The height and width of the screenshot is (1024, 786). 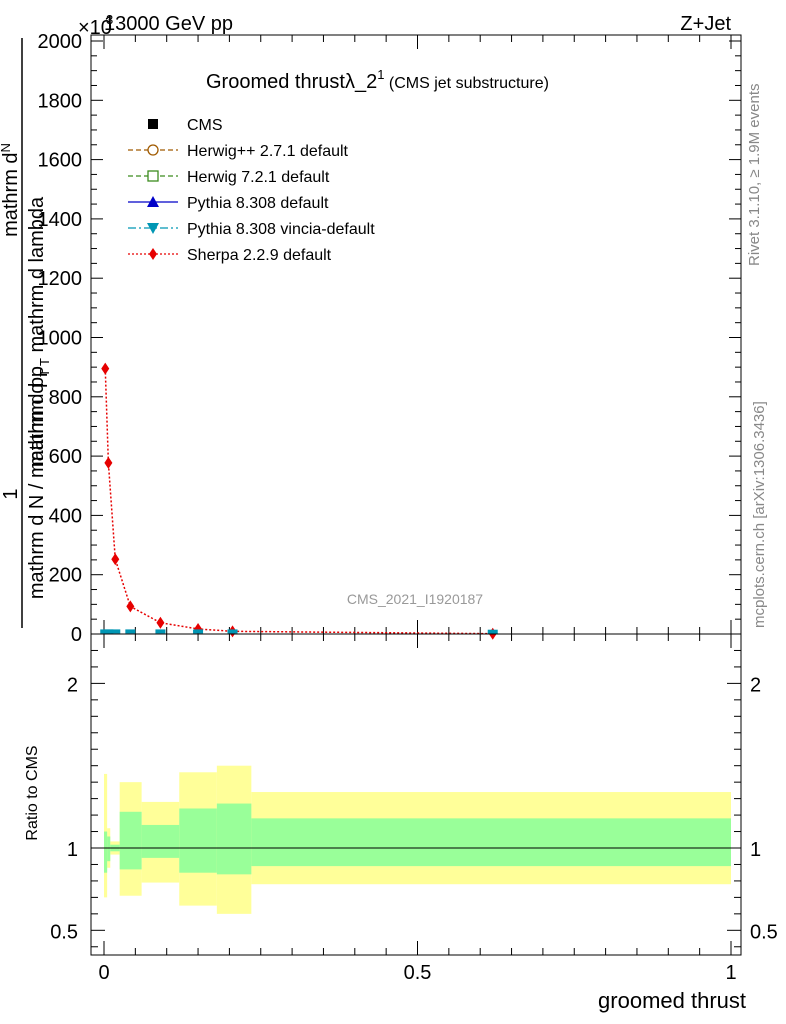 I want to click on scale-exponent: 3, so click(x=109, y=19).